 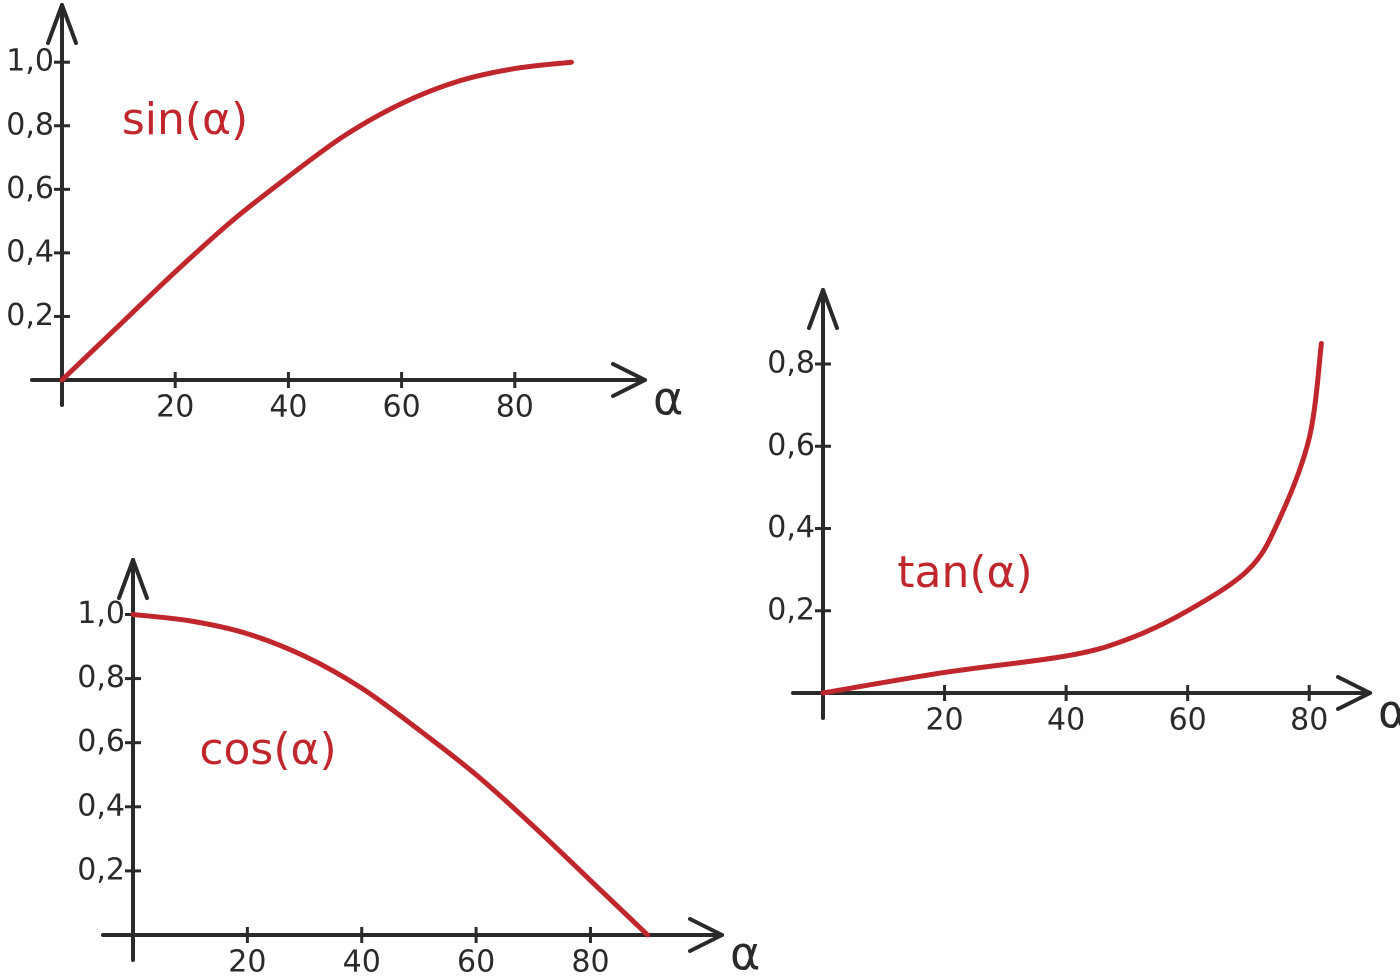 I want to click on curve-annotation: tan(α), so click(x=964, y=572).